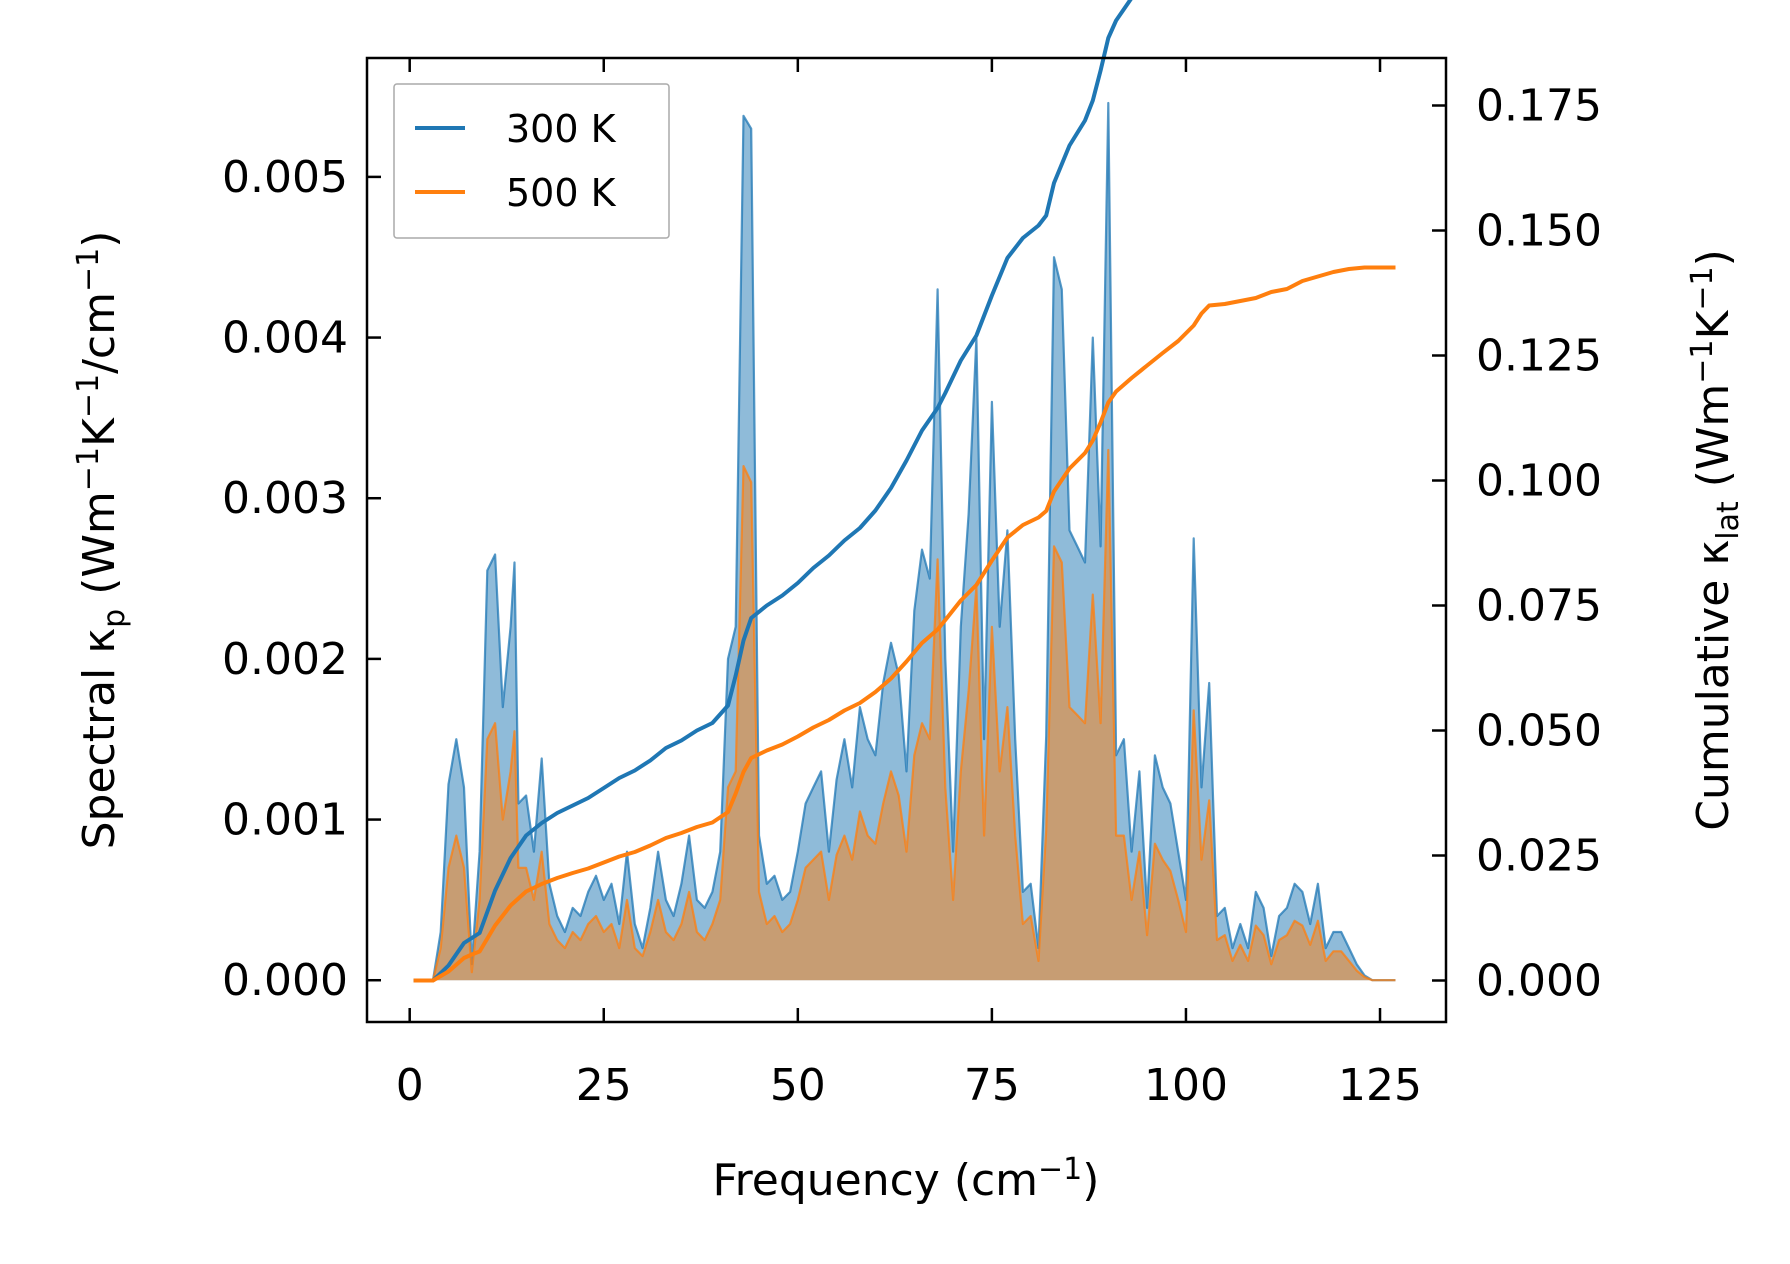  Describe the element at coordinates (798, 1085) in the screenshot. I see `x-tick-label: 50` at that location.